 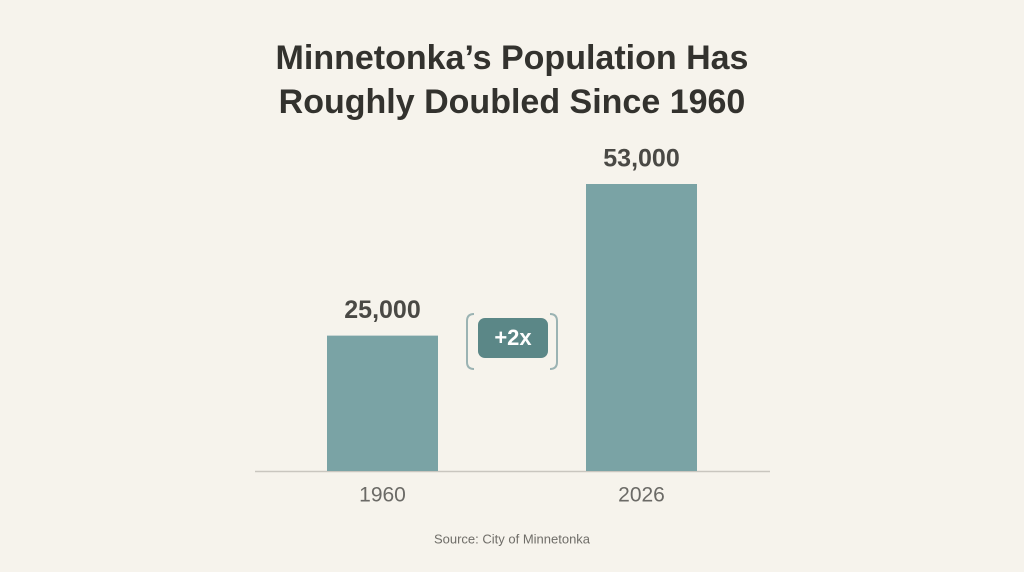 I want to click on value-label: 53,000, so click(x=641, y=159).